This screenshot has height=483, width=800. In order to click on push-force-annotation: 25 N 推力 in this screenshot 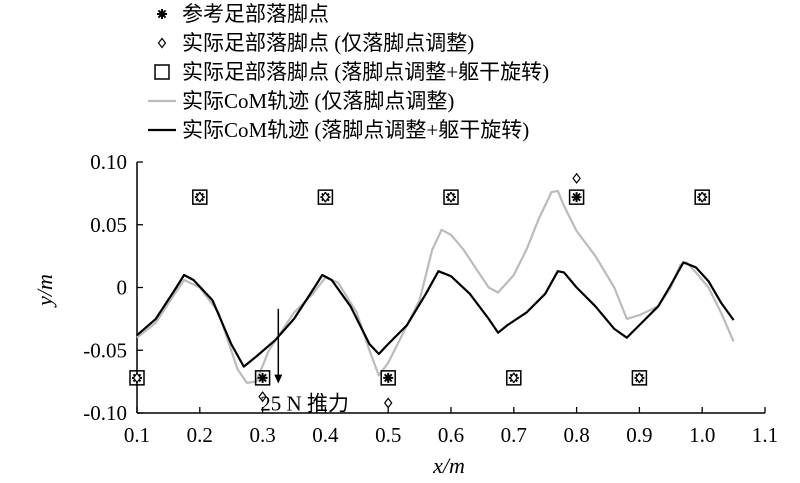, I will do `click(304, 404)`.